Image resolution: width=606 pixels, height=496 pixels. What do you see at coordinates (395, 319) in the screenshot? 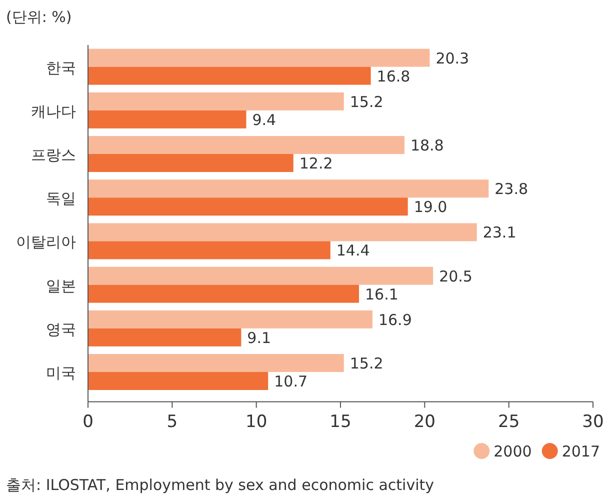
I see `data-label: 16.9` at bounding box center [395, 319].